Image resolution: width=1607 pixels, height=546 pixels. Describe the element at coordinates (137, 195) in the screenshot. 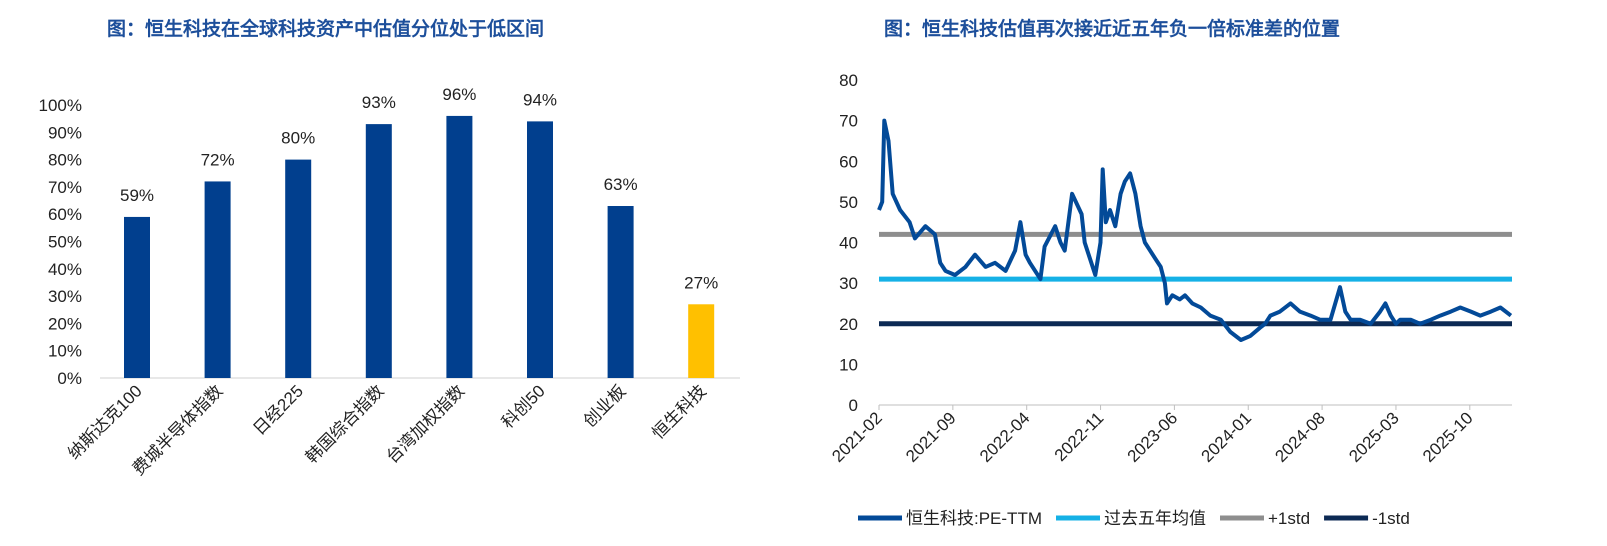

I see `data-label: 59%` at that location.